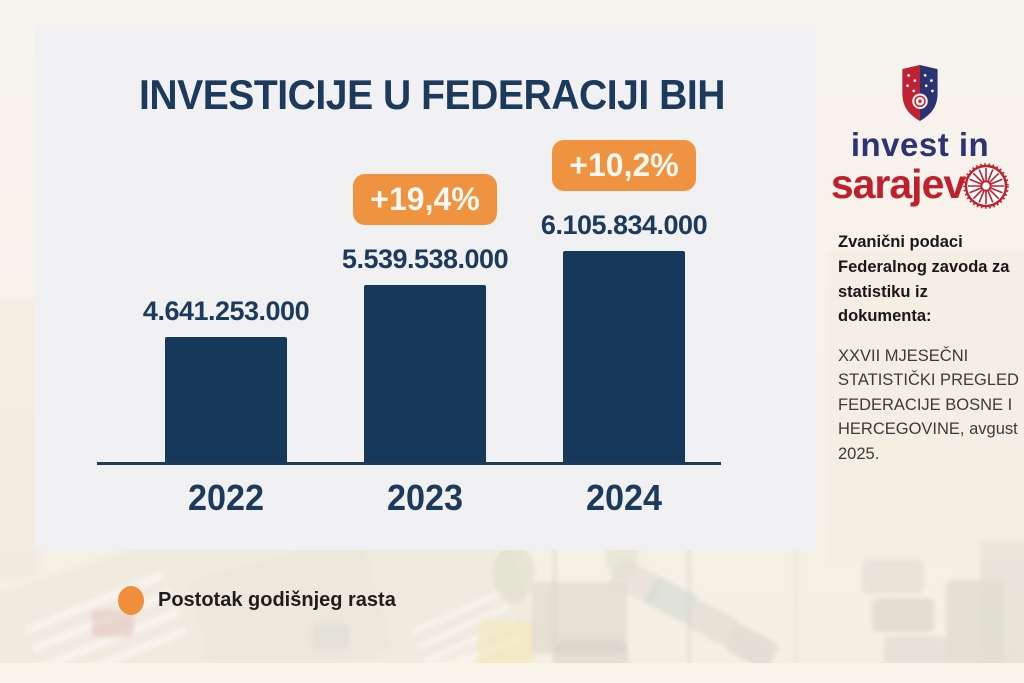 This screenshot has height=683, width=1024. I want to click on sarajevo-rose-wheel-icon, so click(986, 186).